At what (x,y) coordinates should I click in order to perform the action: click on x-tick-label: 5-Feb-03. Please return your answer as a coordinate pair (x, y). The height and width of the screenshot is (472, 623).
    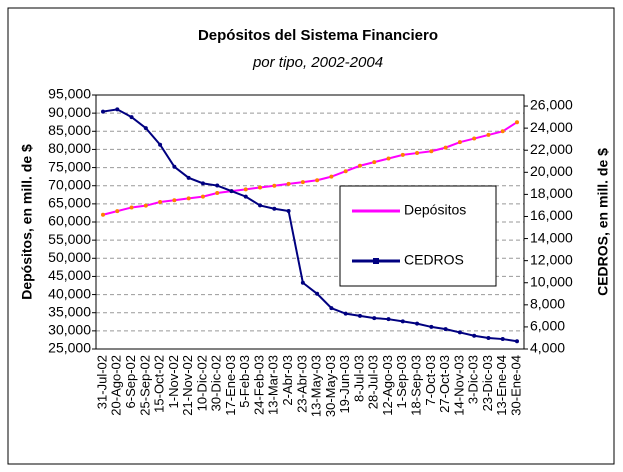
    Looking at the image, I should click on (244, 381).